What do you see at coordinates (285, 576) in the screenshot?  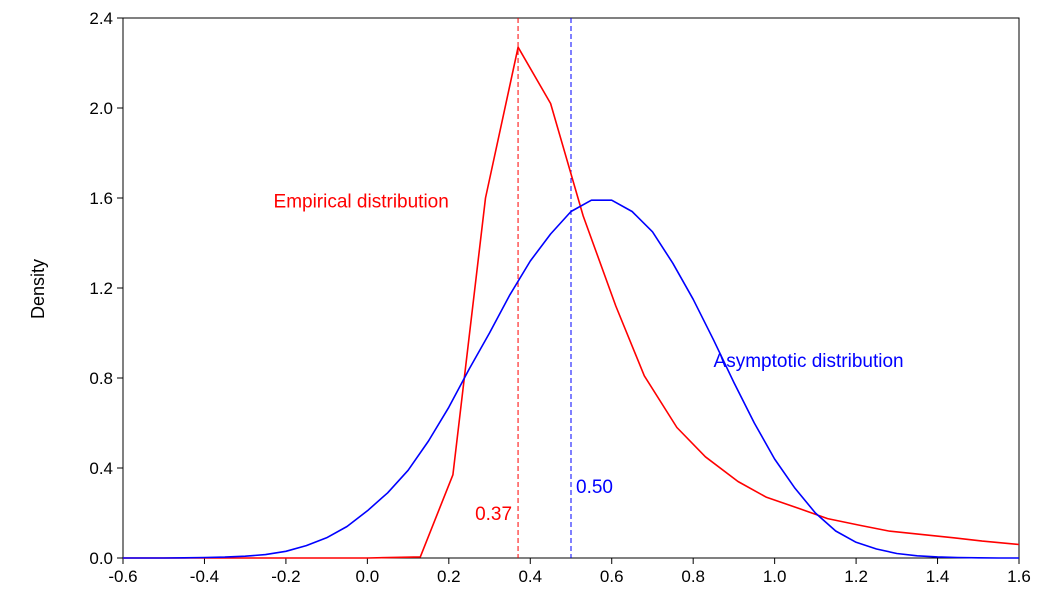 I see `x-tick-label: -0.2` at bounding box center [285, 576].